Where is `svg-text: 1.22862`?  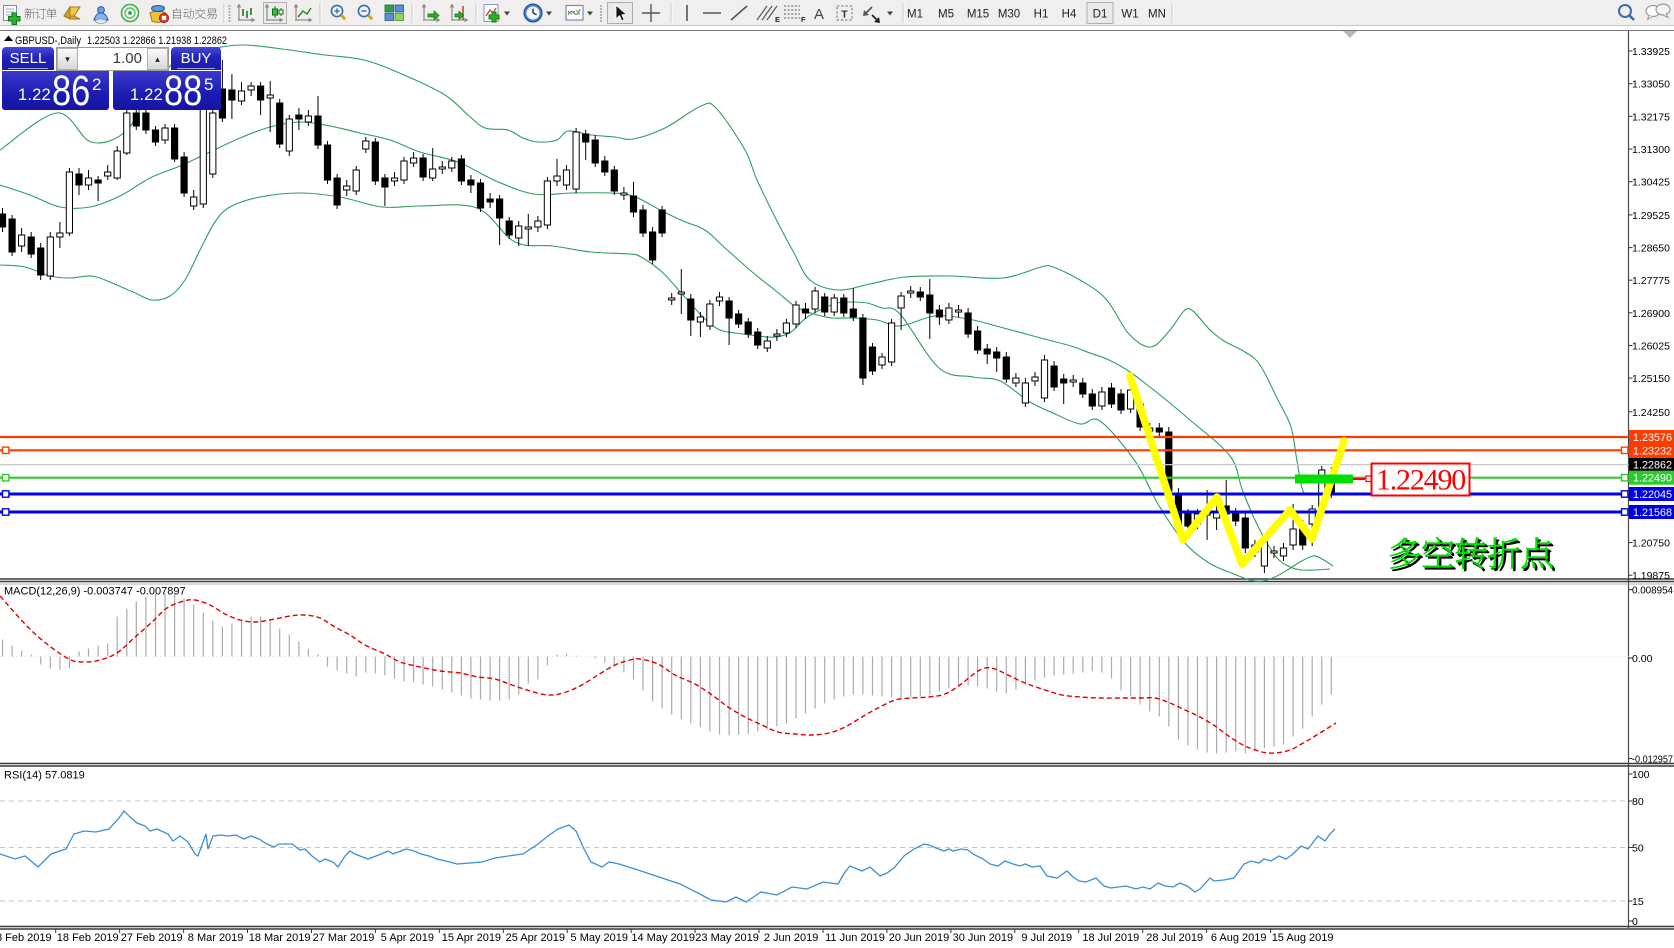
svg-text: 1.22862 is located at coordinates (1652, 466).